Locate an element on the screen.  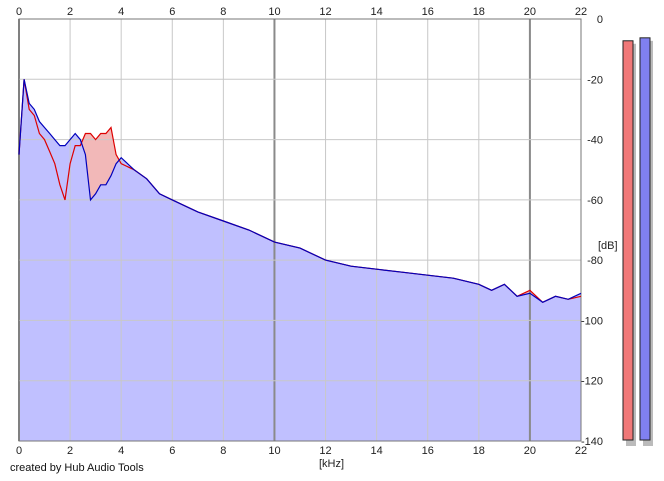
y-tick-label: -60 is located at coordinates (595, 201).